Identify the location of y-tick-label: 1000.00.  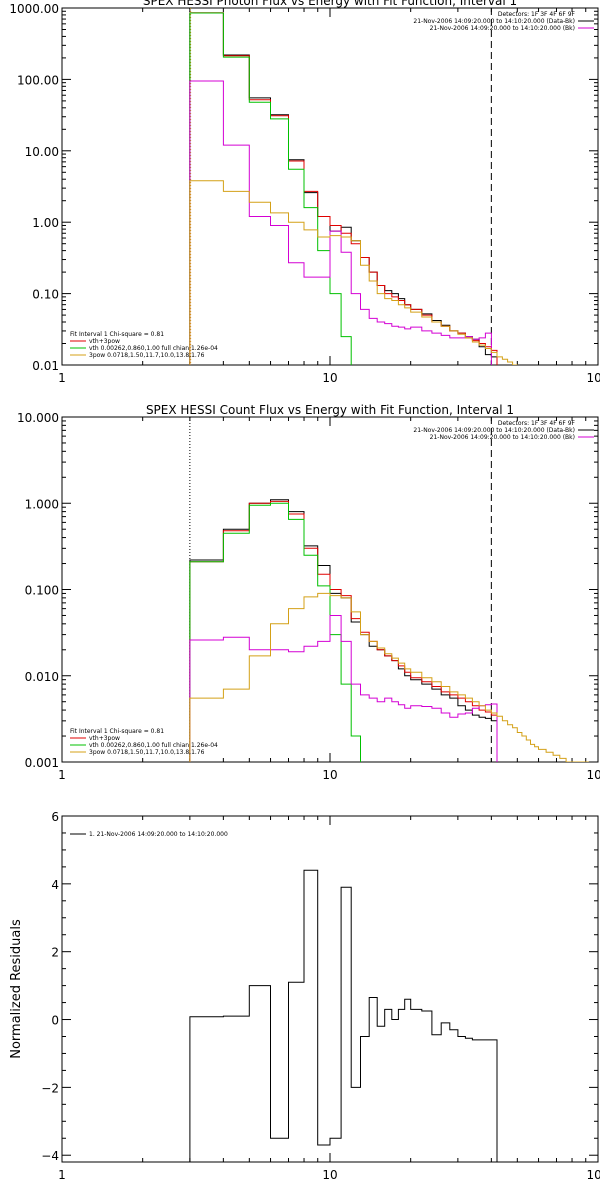
(34, 9).